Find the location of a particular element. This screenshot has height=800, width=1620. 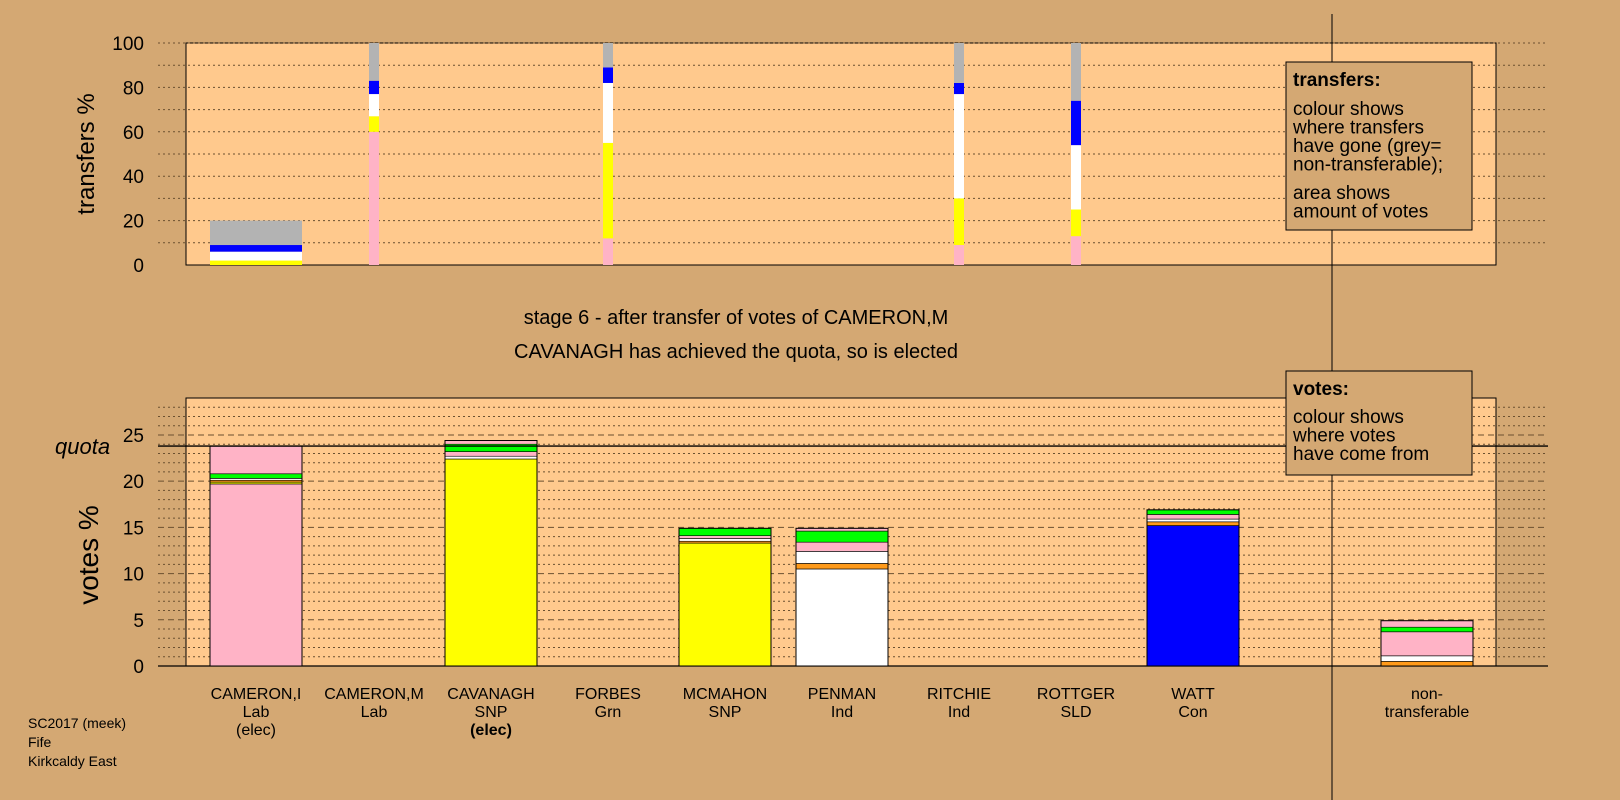

votes-y-axis-label: votes % is located at coordinates (88, 555).